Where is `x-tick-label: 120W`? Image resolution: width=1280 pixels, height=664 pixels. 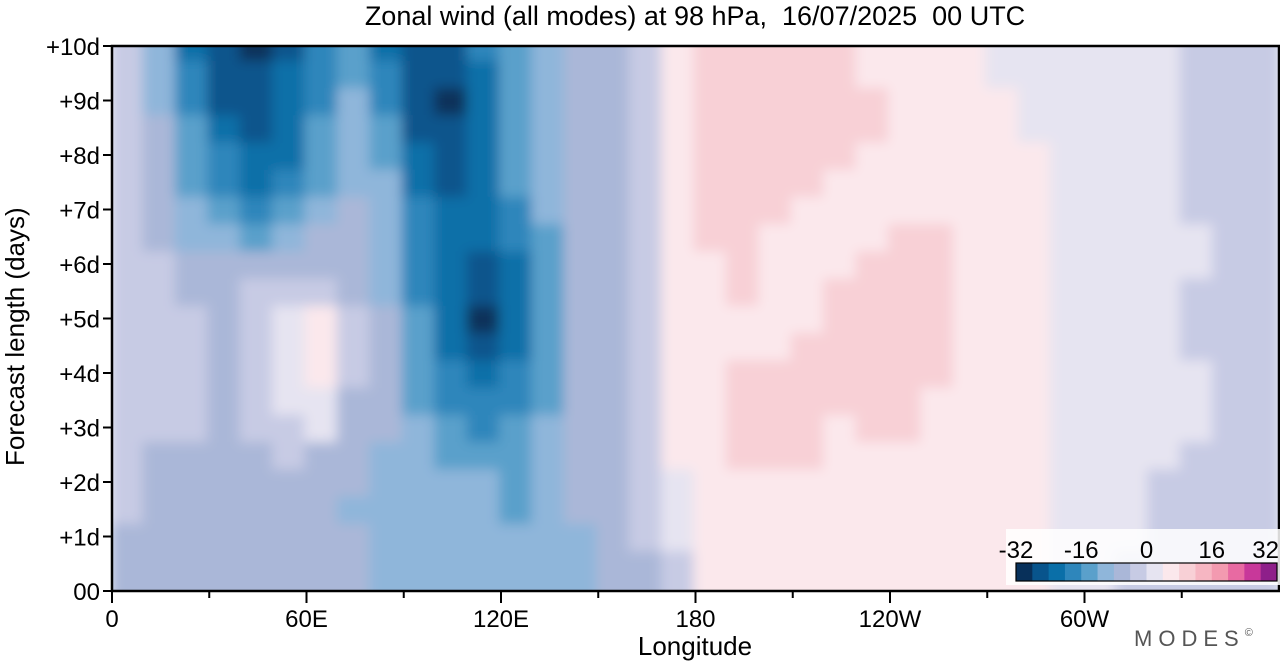
x-tick-label: 120W is located at coordinates (890, 619).